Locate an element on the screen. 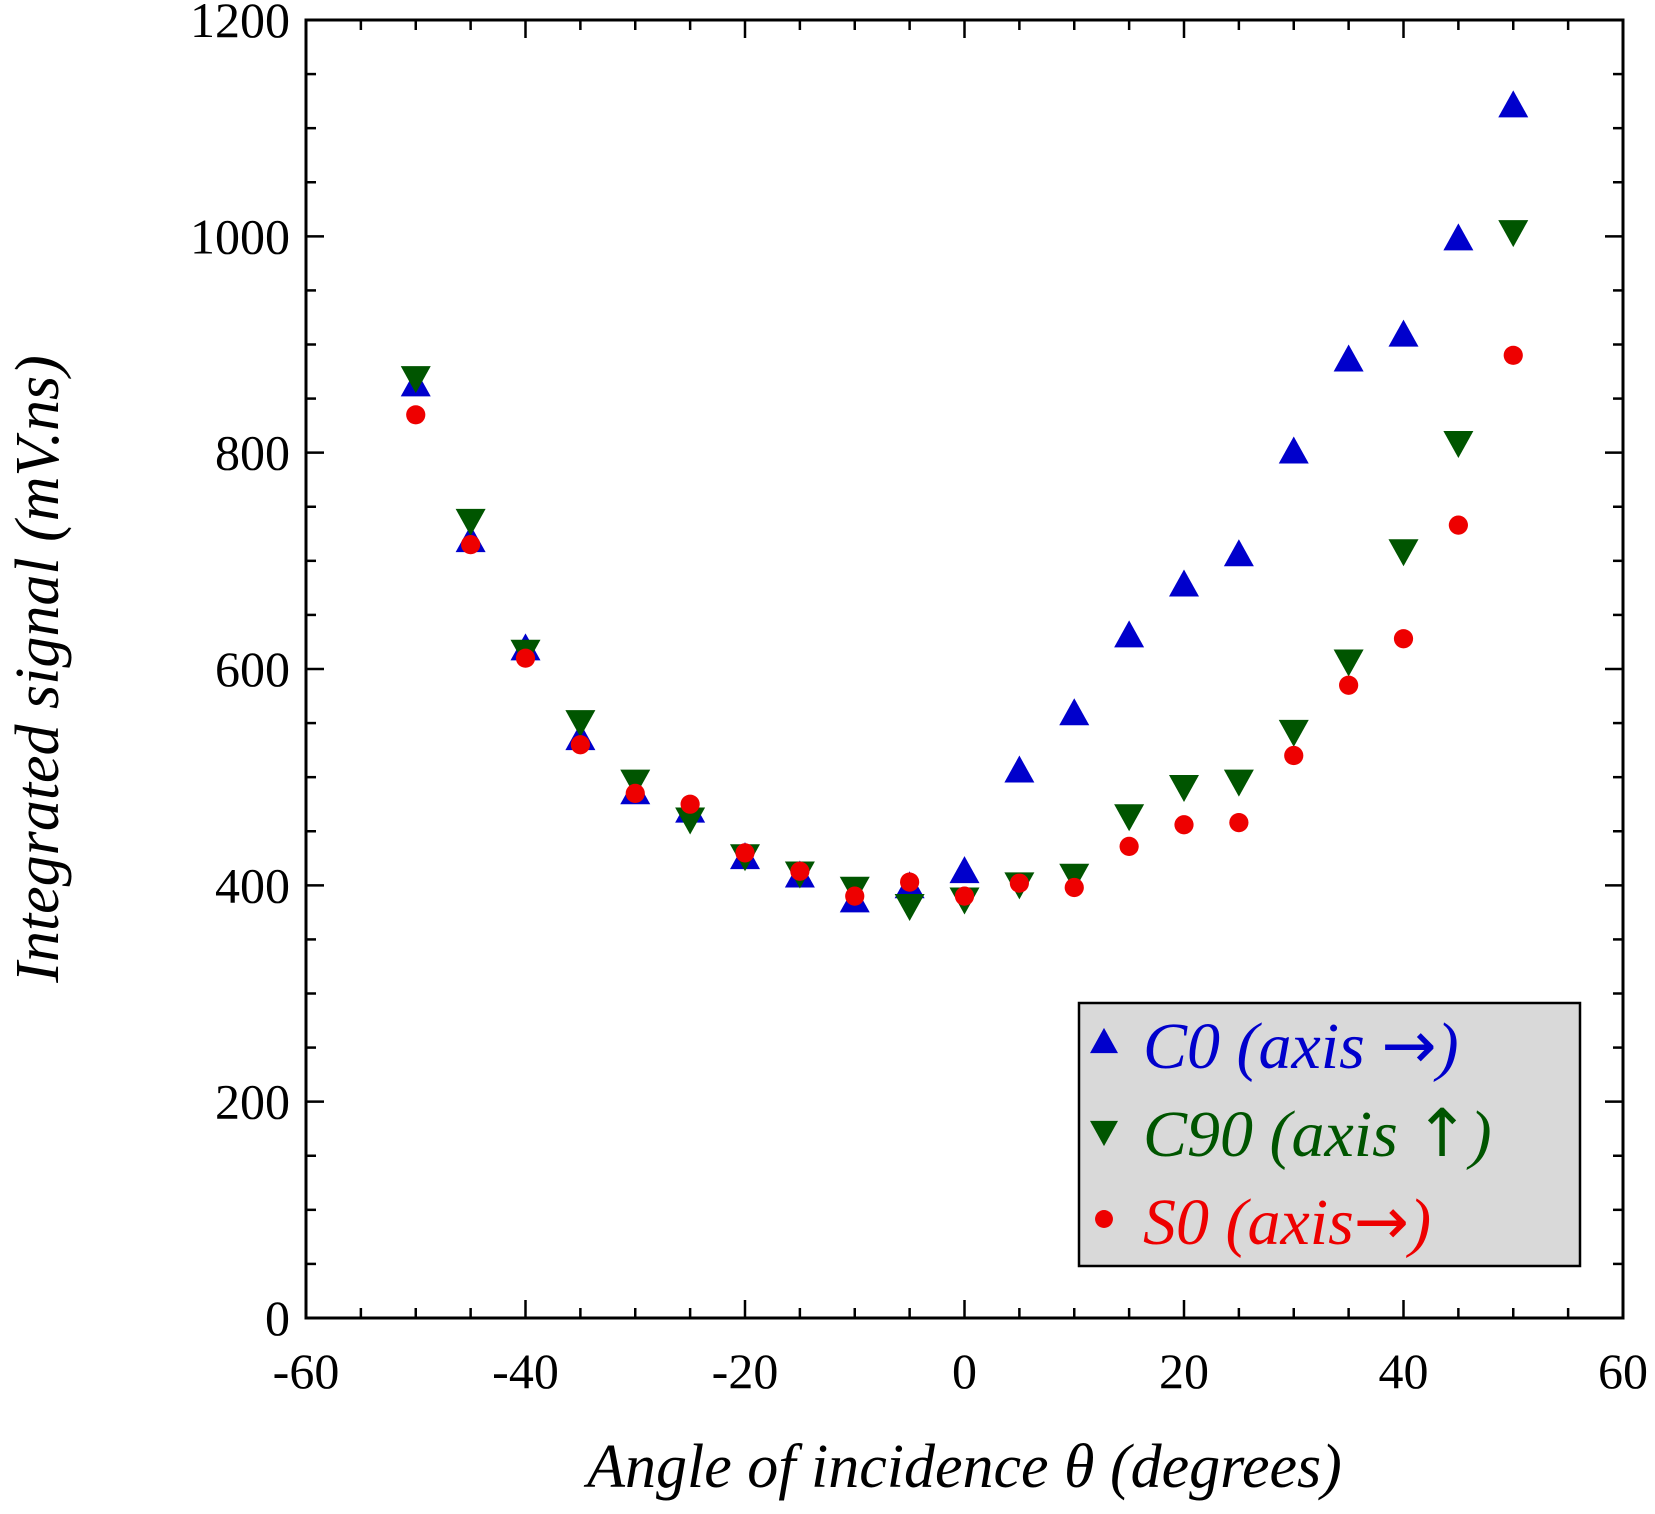 This screenshot has height=1514, width=1655. x-axis-title: Angle of incidence θ (degrees) is located at coordinates (962, 1467).